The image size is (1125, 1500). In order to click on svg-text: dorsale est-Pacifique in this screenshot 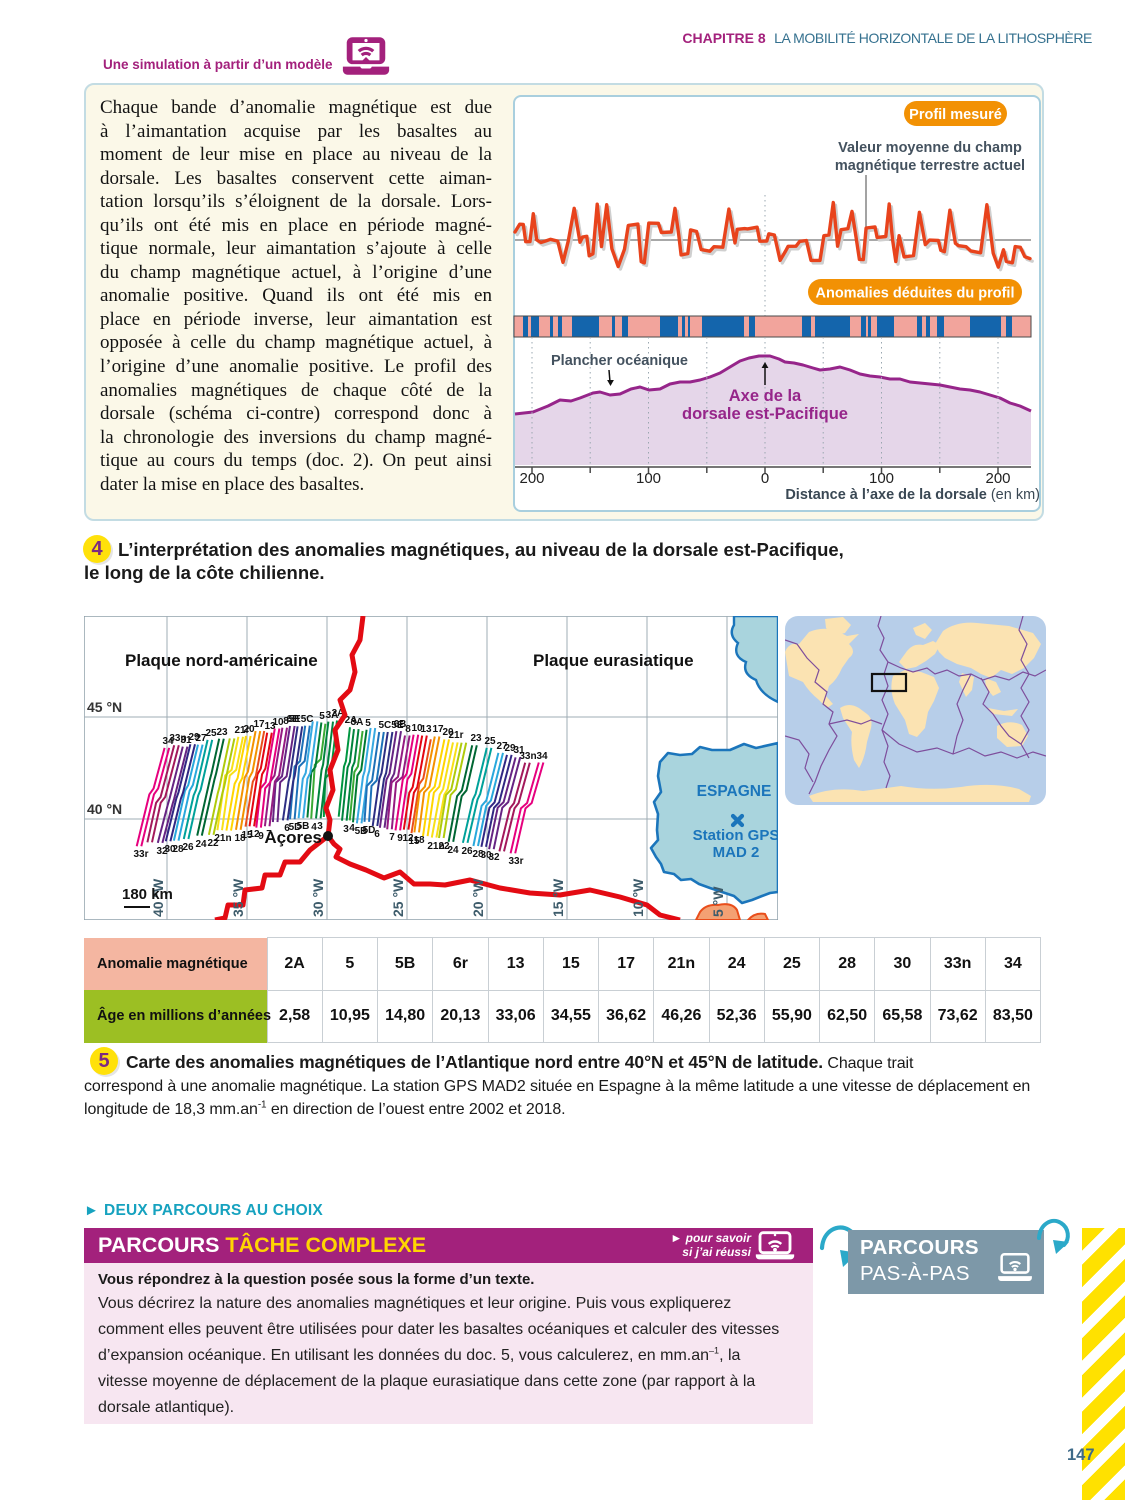, I will do `click(765, 414)`.